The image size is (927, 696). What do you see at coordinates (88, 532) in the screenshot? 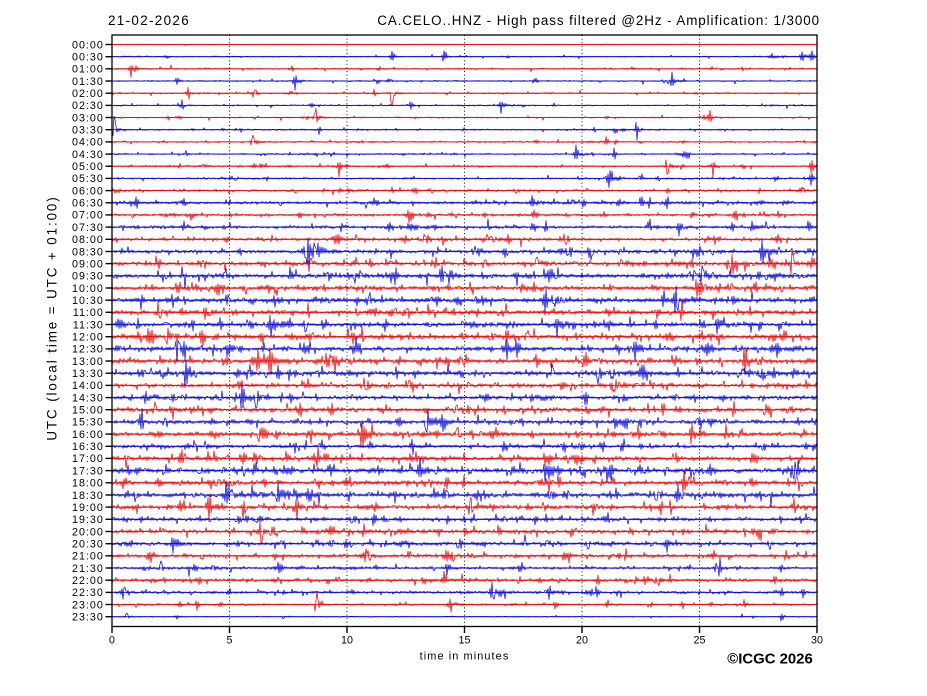
I see `svg-text: 20:00` at bounding box center [88, 532].